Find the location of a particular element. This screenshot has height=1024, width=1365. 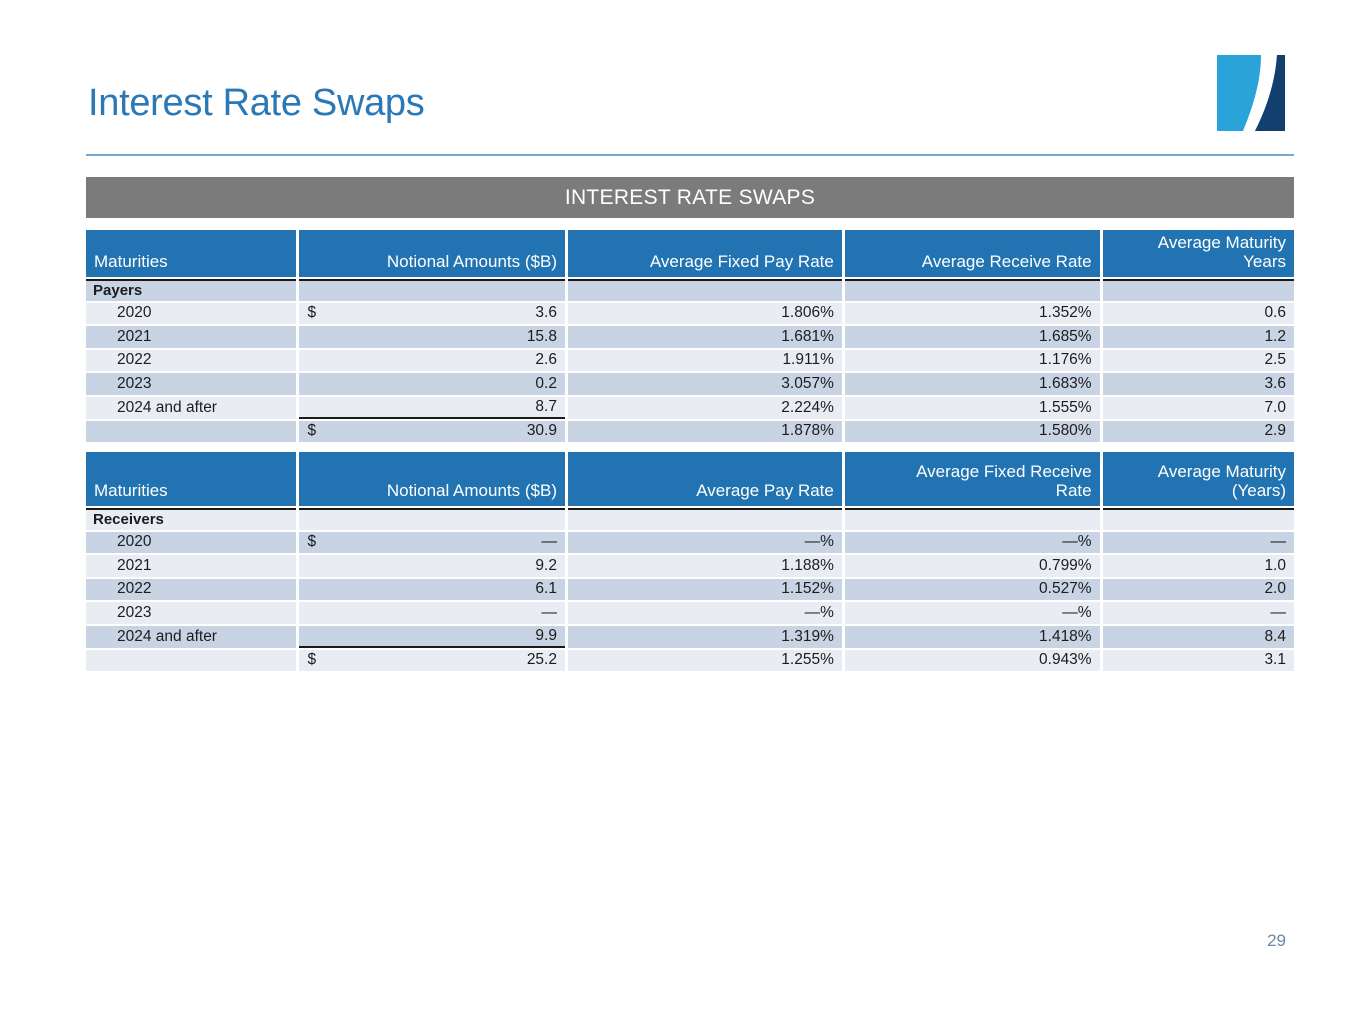

notional-cell: $25.2 is located at coordinates (432, 660).